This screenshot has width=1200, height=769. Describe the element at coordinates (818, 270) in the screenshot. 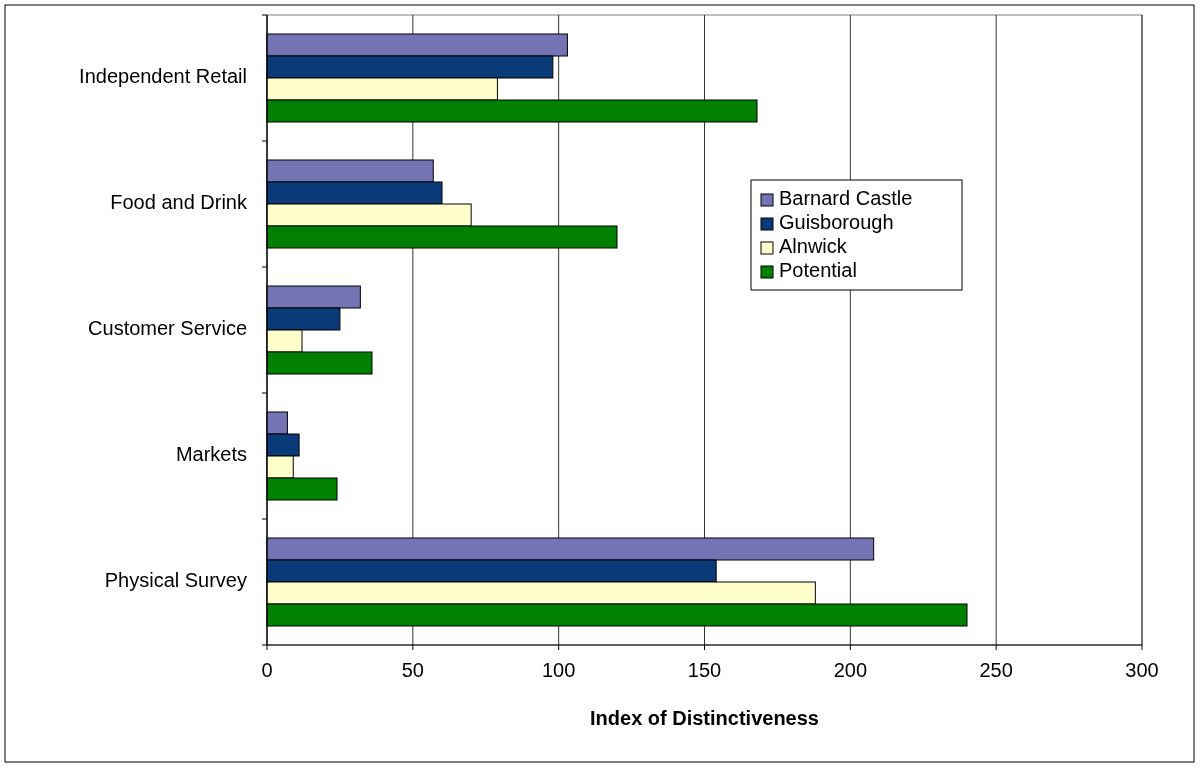

I see `legend-label: Potential` at that location.